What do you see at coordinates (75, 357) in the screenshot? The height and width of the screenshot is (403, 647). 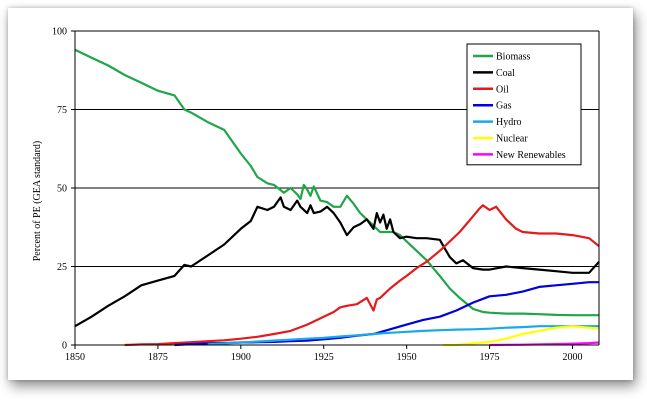 I see `x-tick-label-1850: 1850` at bounding box center [75, 357].